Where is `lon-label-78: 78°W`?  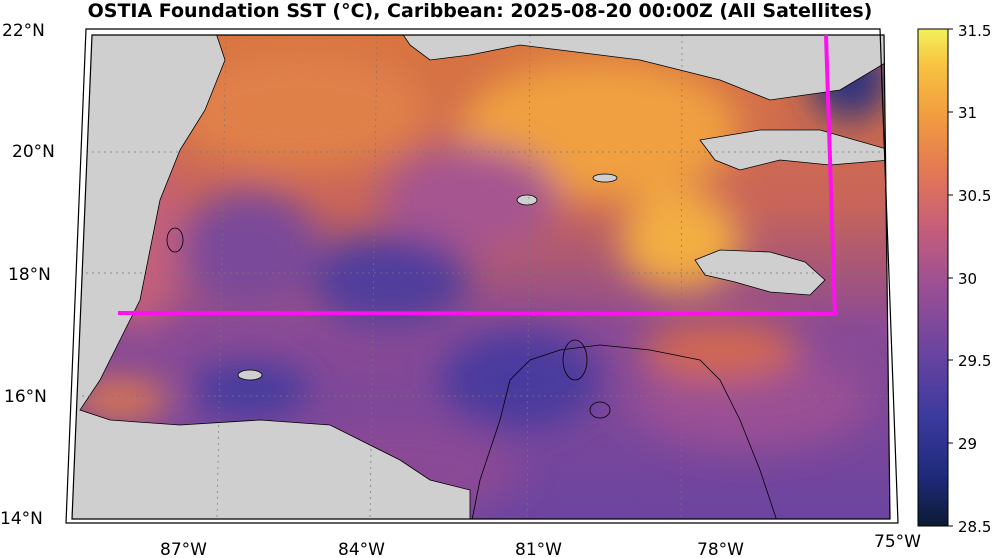 lon-label-78: 78°W is located at coordinates (720, 549).